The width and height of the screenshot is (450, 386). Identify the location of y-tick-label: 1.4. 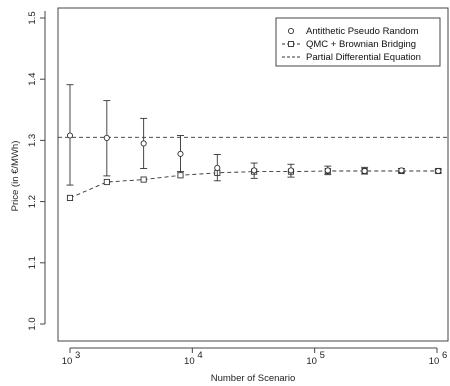
(32, 79).